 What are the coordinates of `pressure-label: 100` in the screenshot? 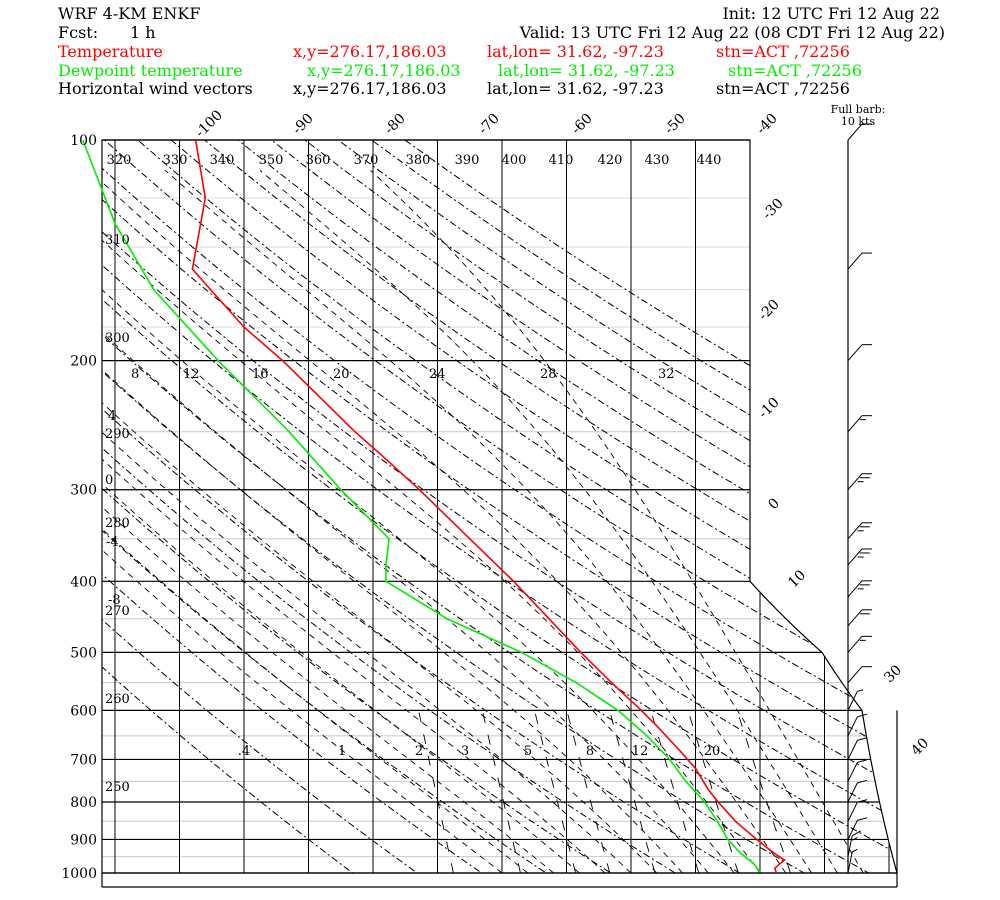 It's located at (83, 141).